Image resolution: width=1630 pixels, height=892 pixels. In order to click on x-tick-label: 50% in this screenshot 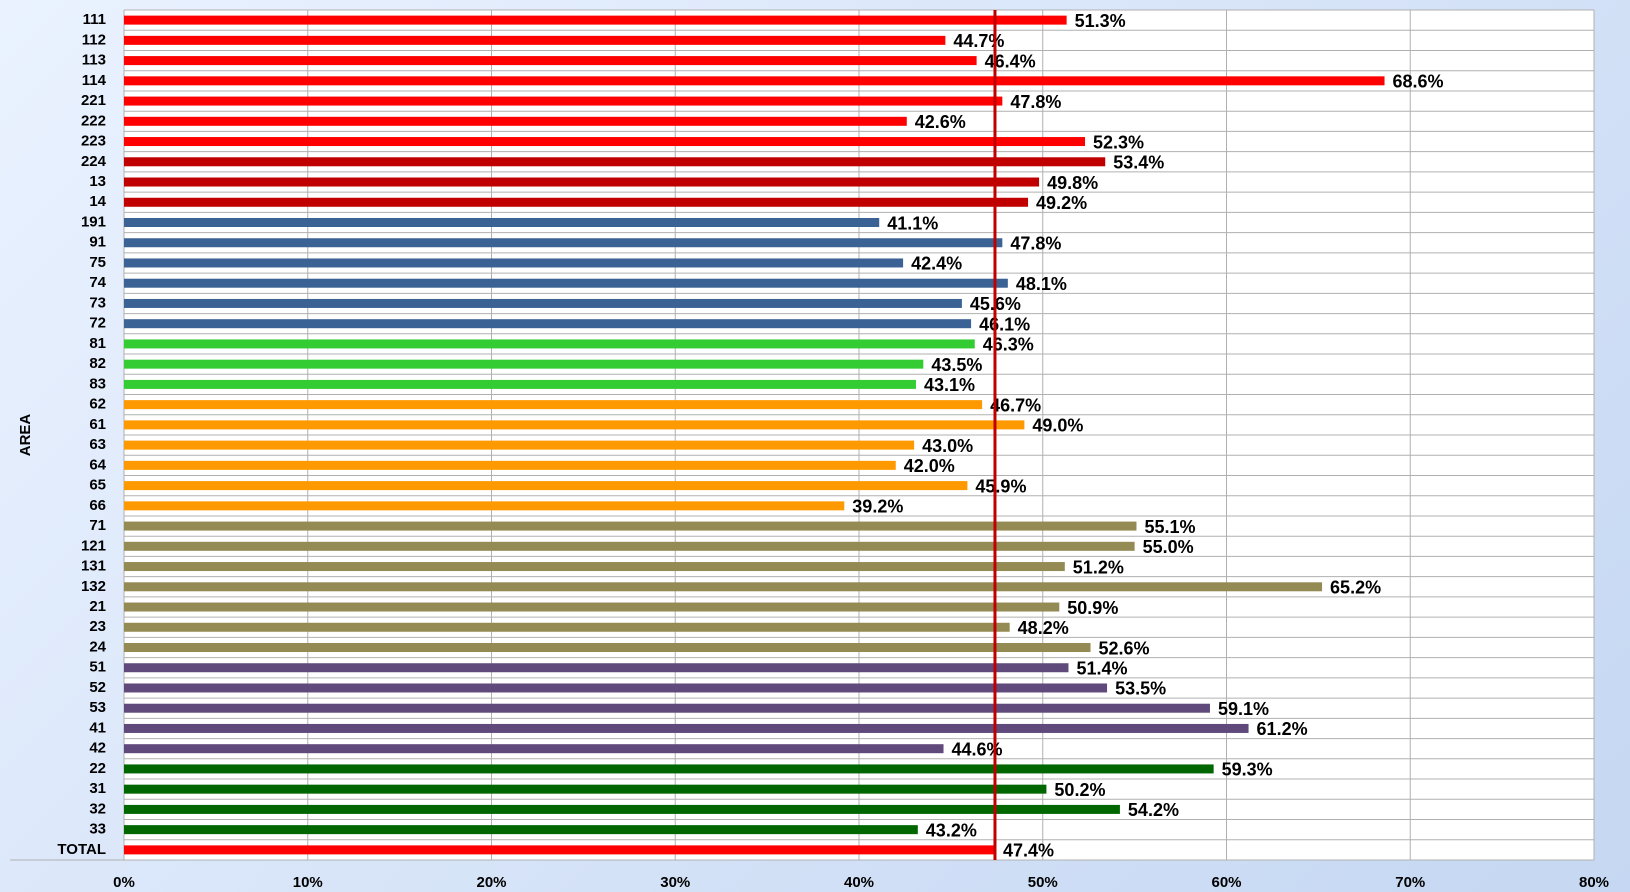, I will do `click(1043, 882)`.